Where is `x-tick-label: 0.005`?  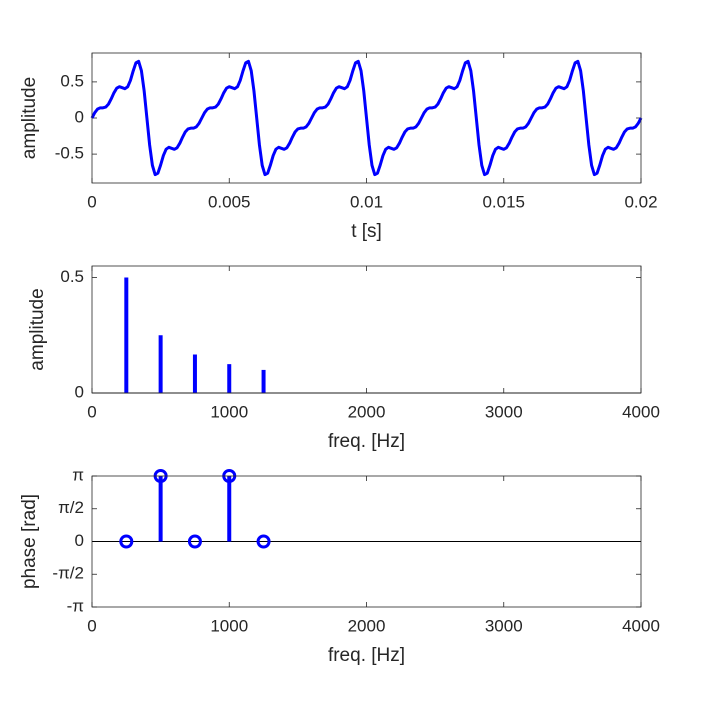
x-tick-label: 0.005 is located at coordinates (229, 201).